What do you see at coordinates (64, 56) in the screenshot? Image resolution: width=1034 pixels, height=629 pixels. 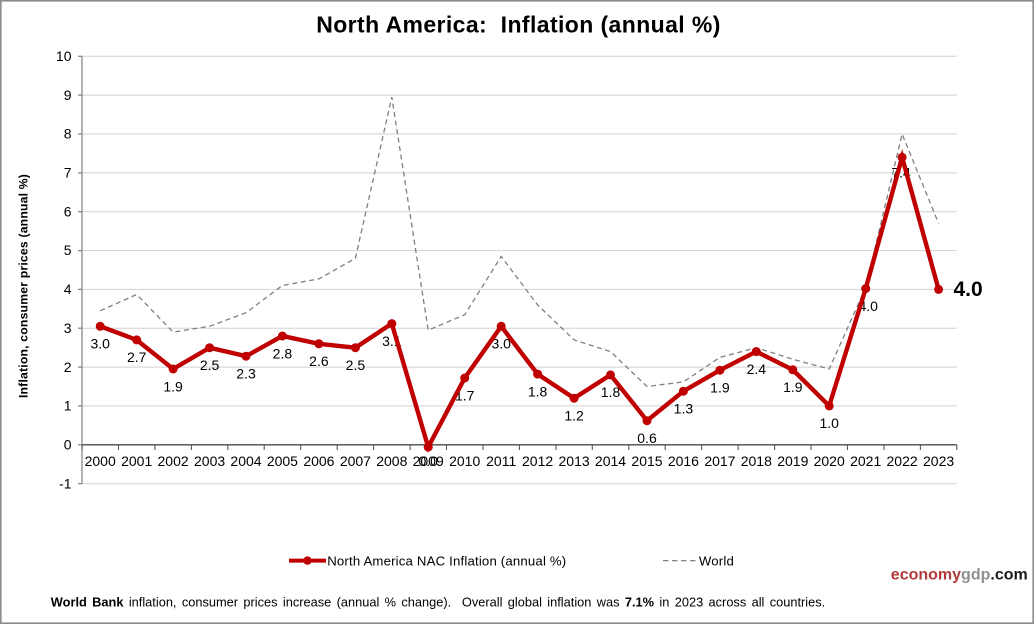 I see `svg-text: 10` at bounding box center [64, 56].